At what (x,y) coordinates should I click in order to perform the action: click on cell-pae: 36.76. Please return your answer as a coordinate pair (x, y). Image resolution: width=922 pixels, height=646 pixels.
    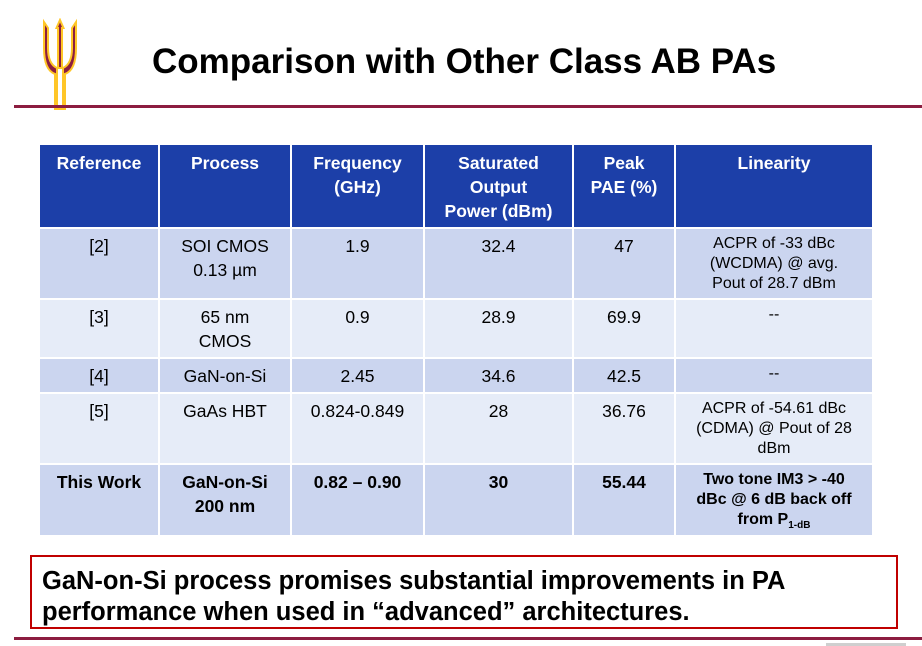
    Looking at the image, I should click on (624, 428).